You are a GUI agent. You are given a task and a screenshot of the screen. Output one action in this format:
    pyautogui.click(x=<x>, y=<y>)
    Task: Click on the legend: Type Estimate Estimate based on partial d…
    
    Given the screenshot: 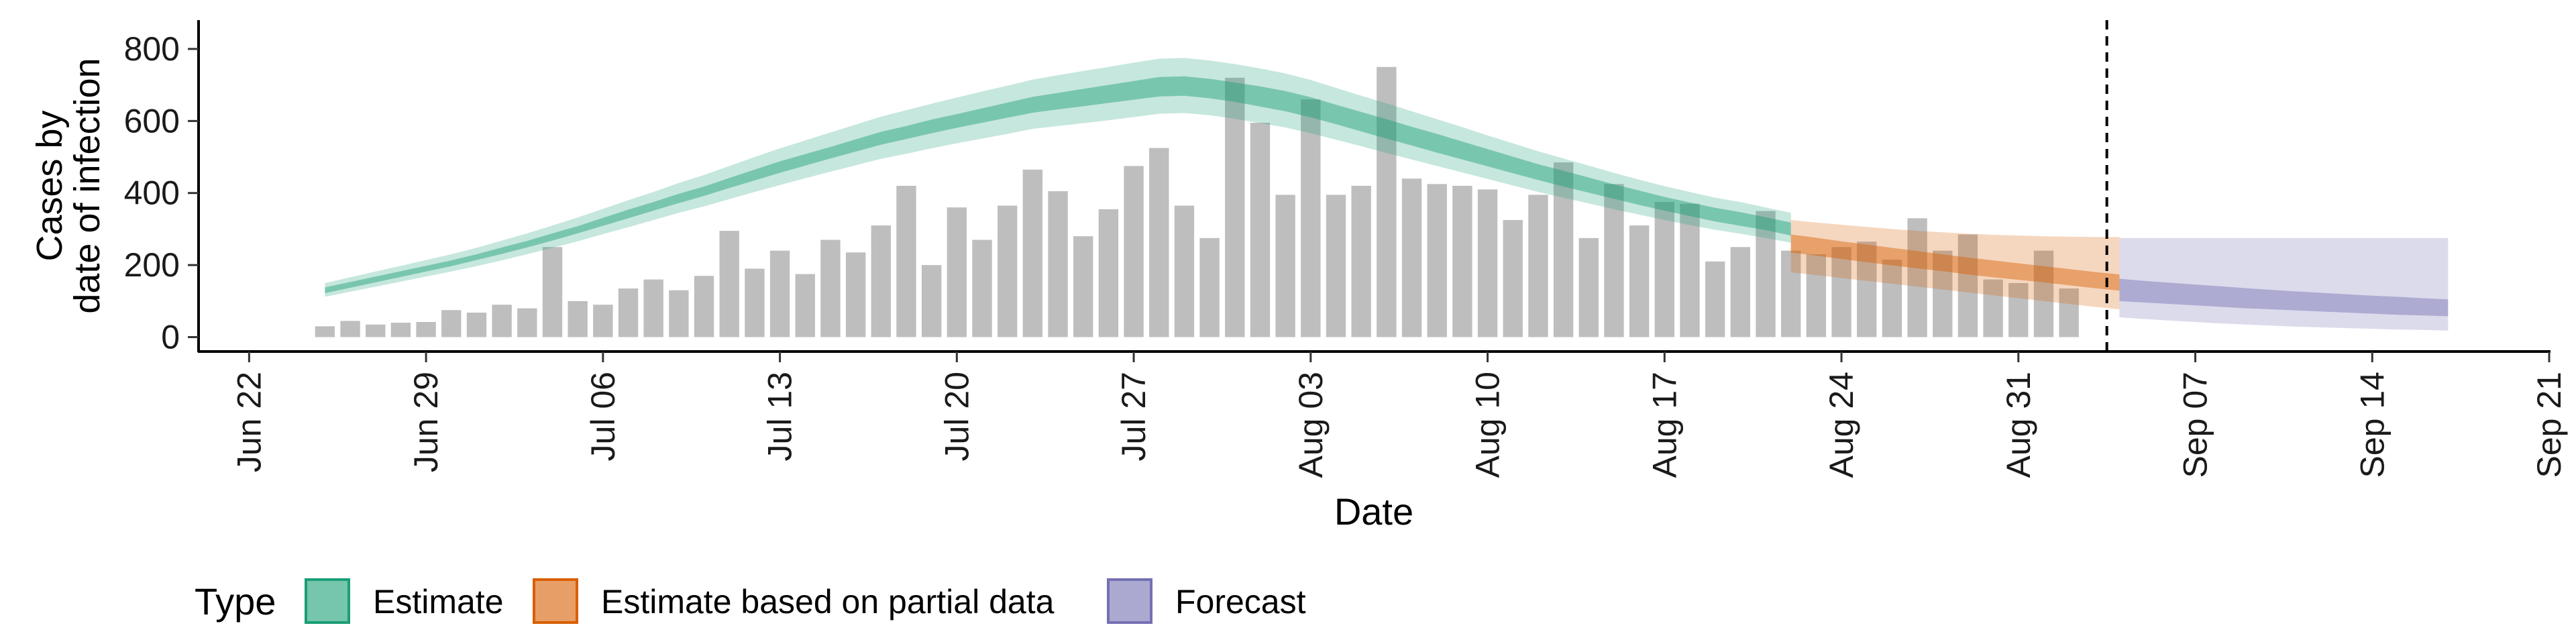 What is the action you would take?
    pyautogui.click(x=750, y=601)
    